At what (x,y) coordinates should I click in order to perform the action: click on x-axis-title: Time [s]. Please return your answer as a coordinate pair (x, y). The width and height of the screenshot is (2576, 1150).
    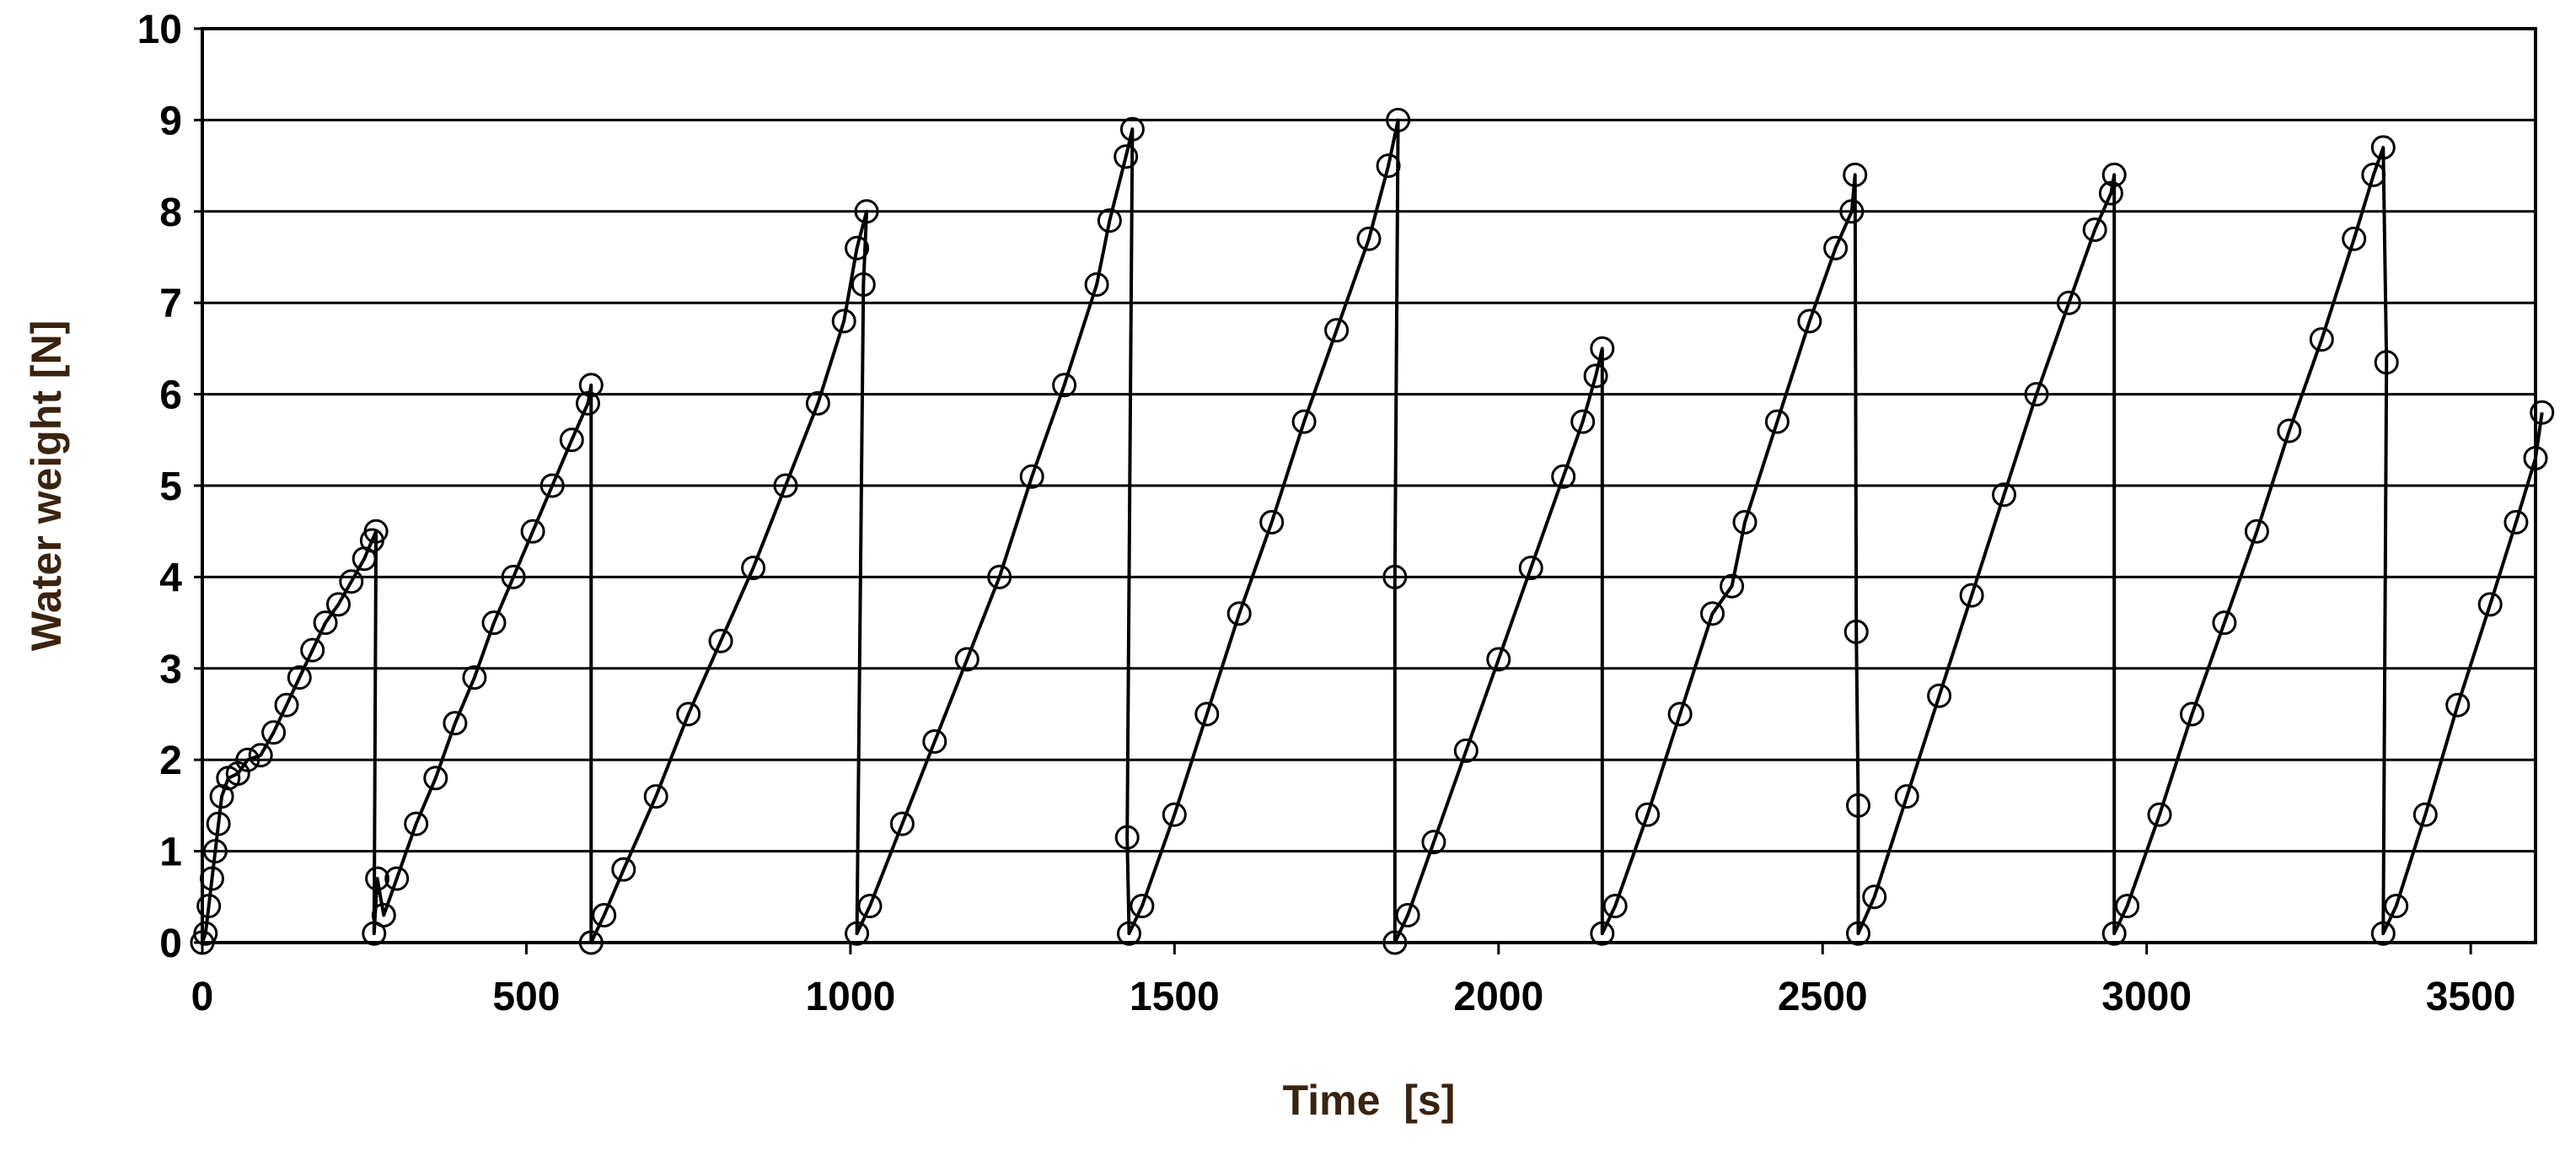
    Looking at the image, I should click on (1369, 1100).